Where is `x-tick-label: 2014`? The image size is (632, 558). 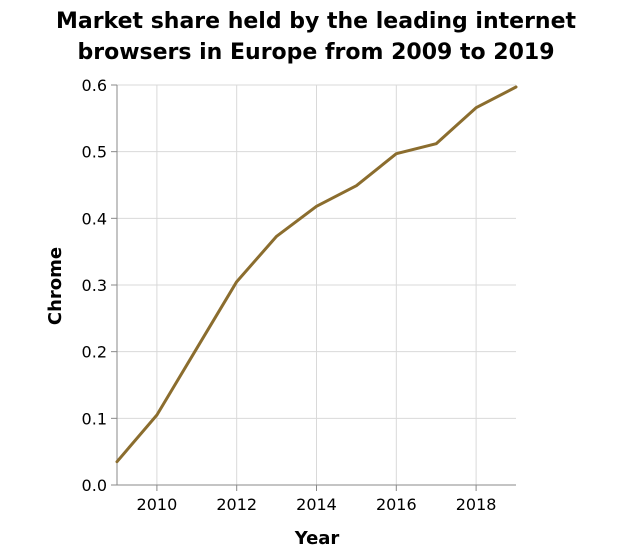
x-tick-label: 2014 is located at coordinates (316, 504).